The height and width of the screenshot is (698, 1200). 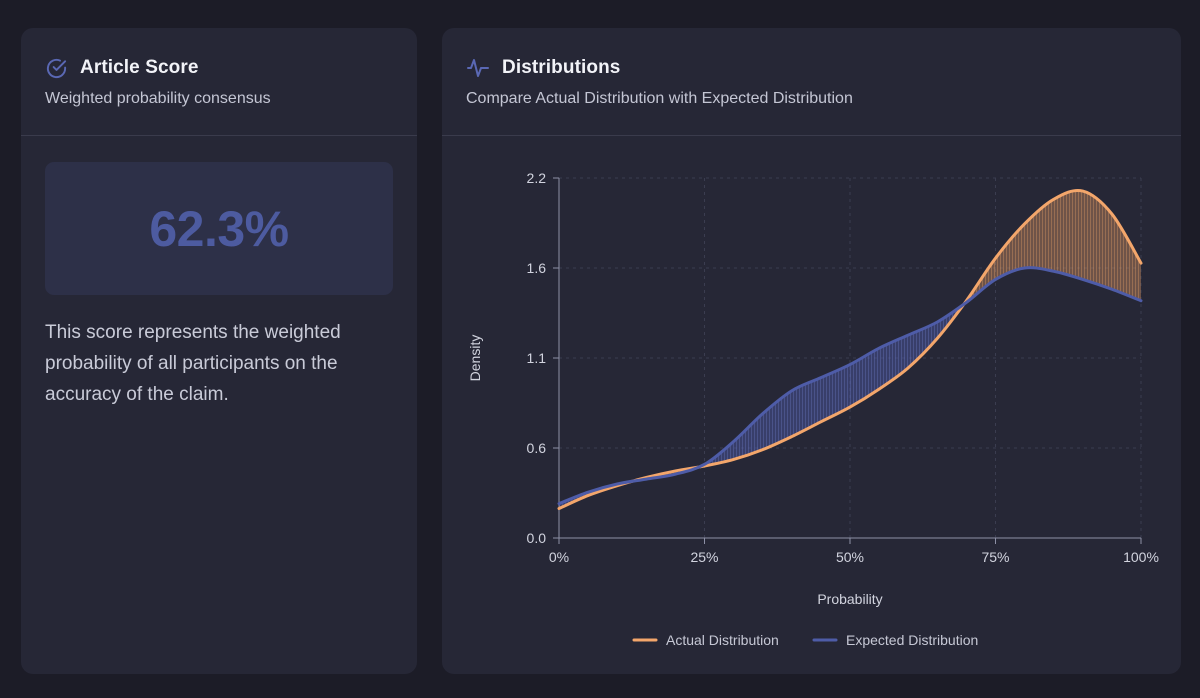 What do you see at coordinates (805, 640) in the screenshot?
I see `chart-legend: Actual Distribution Expected Distribution` at bounding box center [805, 640].